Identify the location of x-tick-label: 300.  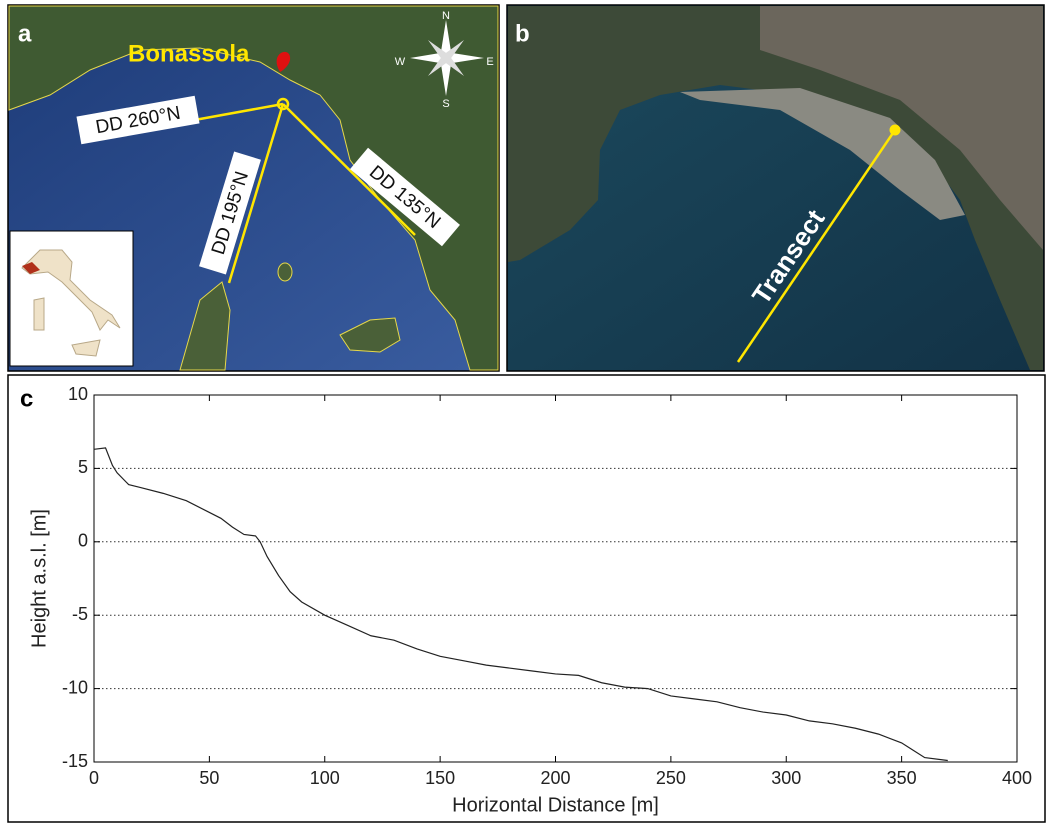
(786, 778).